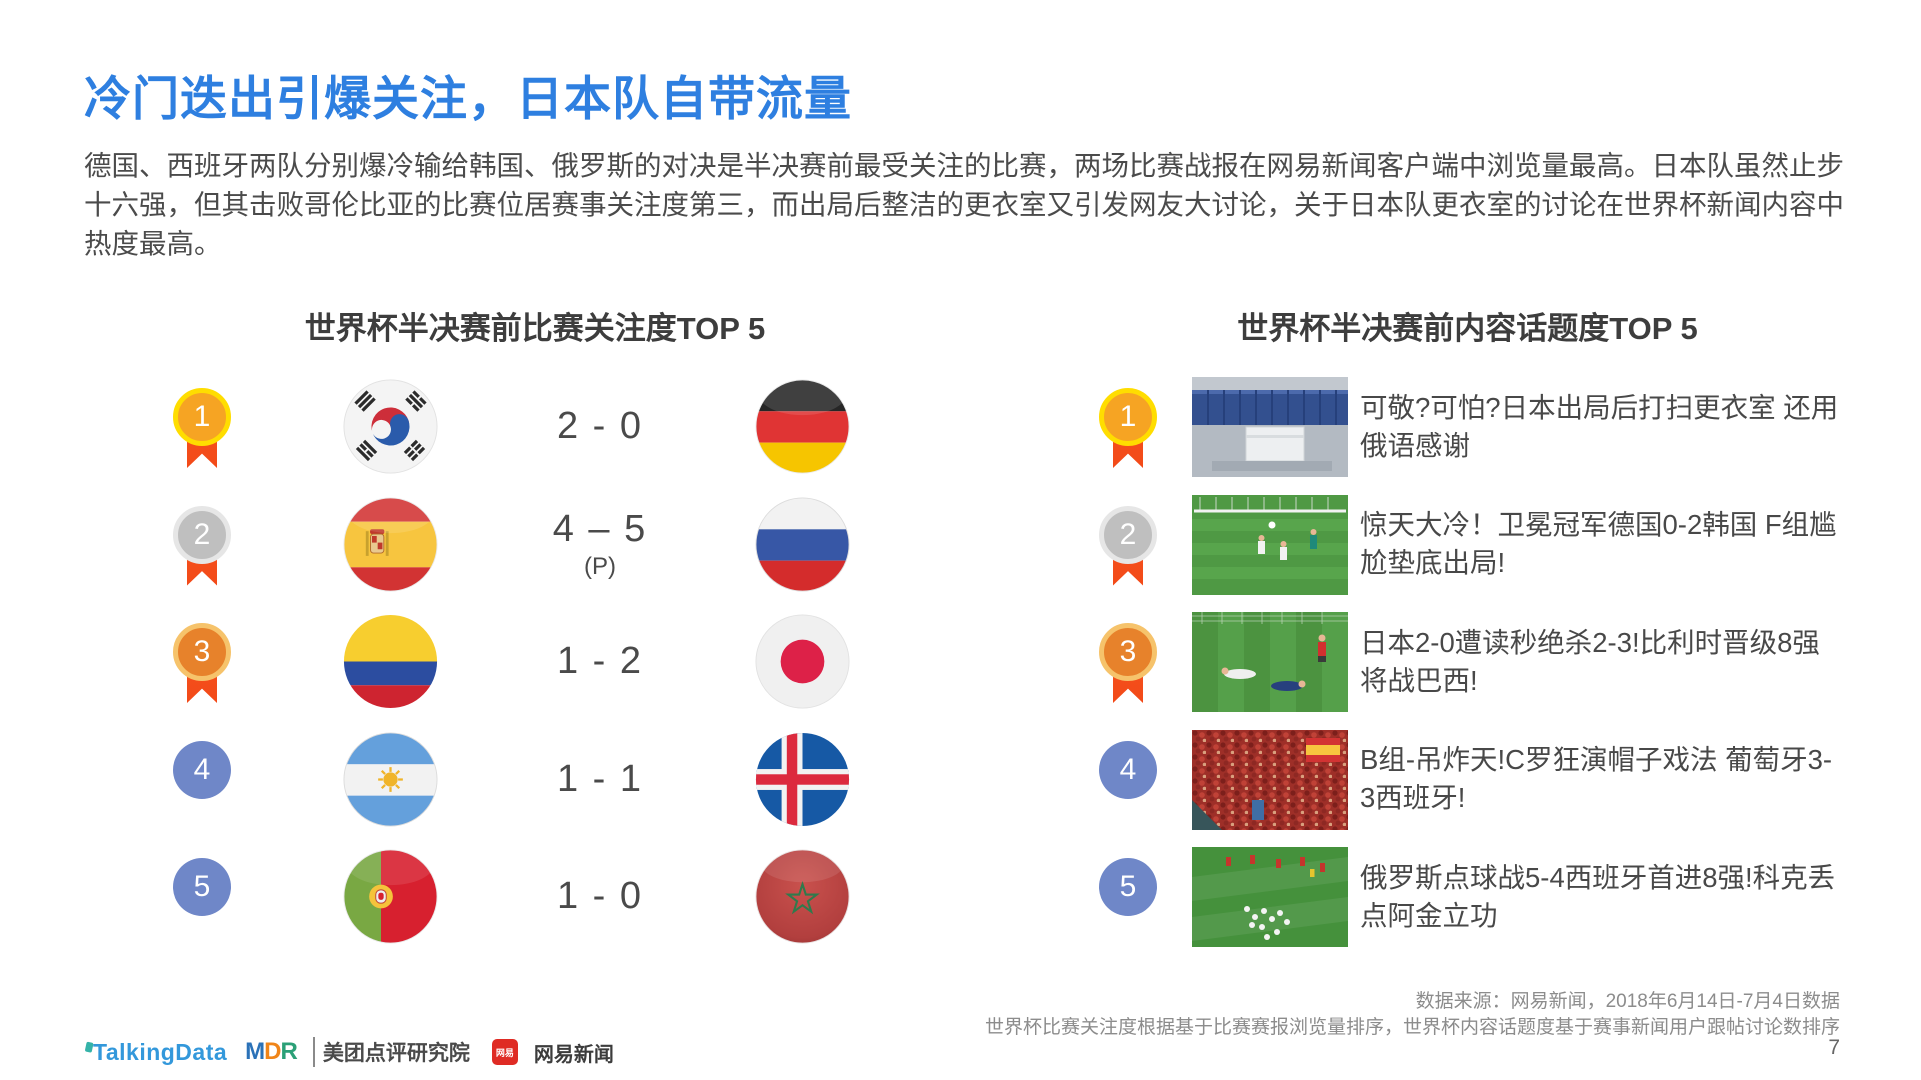 This screenshot has height=1080, width=1921. I want to click on score-box: 1 - 1, so click(600, 780).